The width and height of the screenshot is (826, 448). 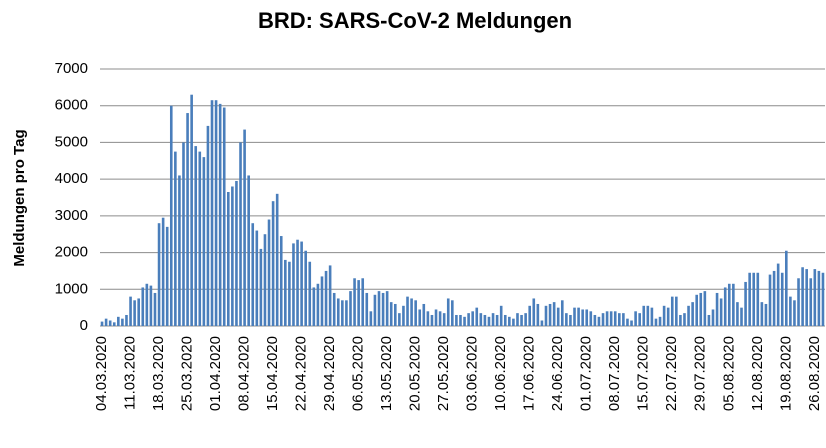 I want to click on x-tick-label: 15.07.2020, so click(x=643, y=373).